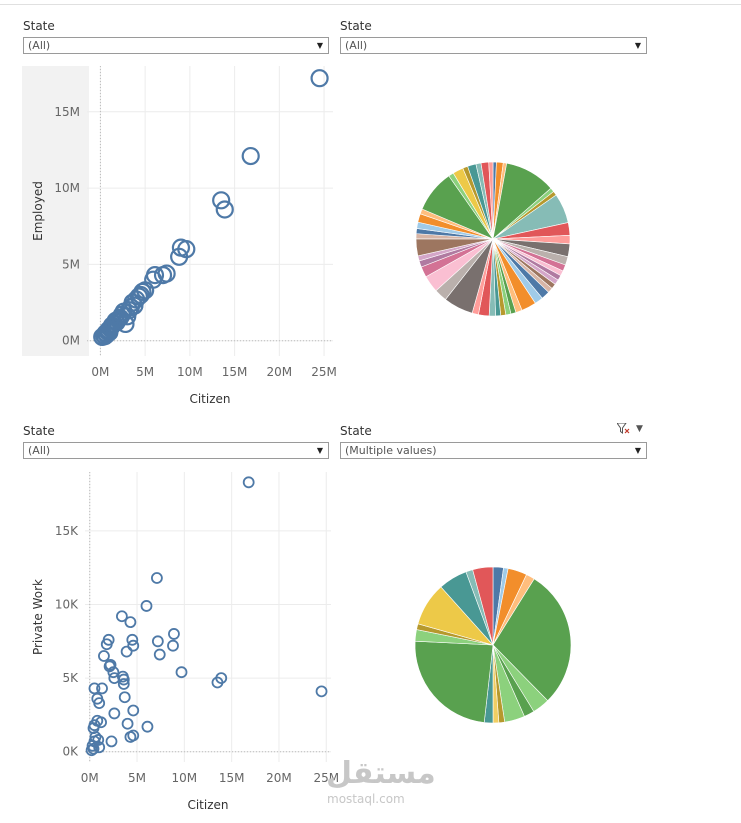  I want to click on y-axis-highlight, so click(55, 211).